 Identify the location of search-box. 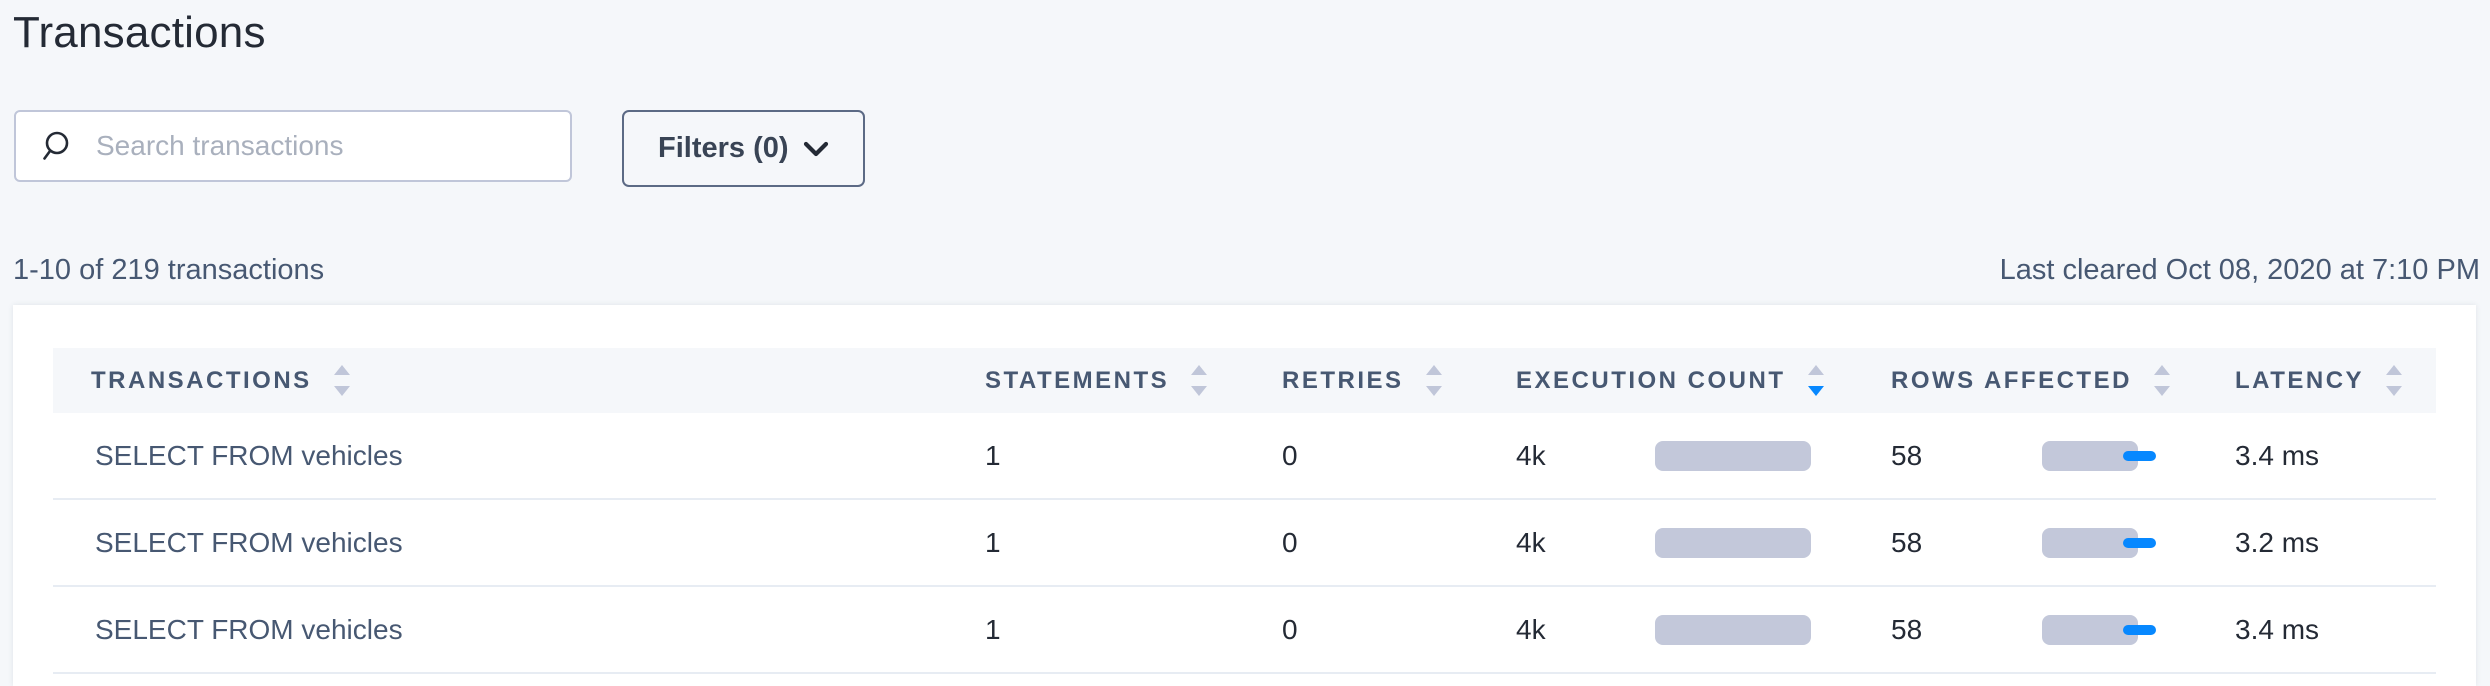
(293, 146).